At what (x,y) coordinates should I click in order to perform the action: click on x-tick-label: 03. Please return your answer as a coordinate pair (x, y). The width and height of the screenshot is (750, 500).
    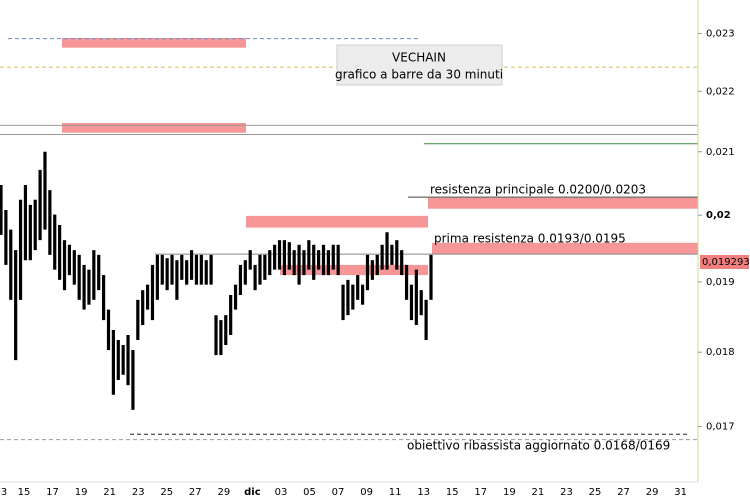
    Looking at the image, I should click on (281, 492).